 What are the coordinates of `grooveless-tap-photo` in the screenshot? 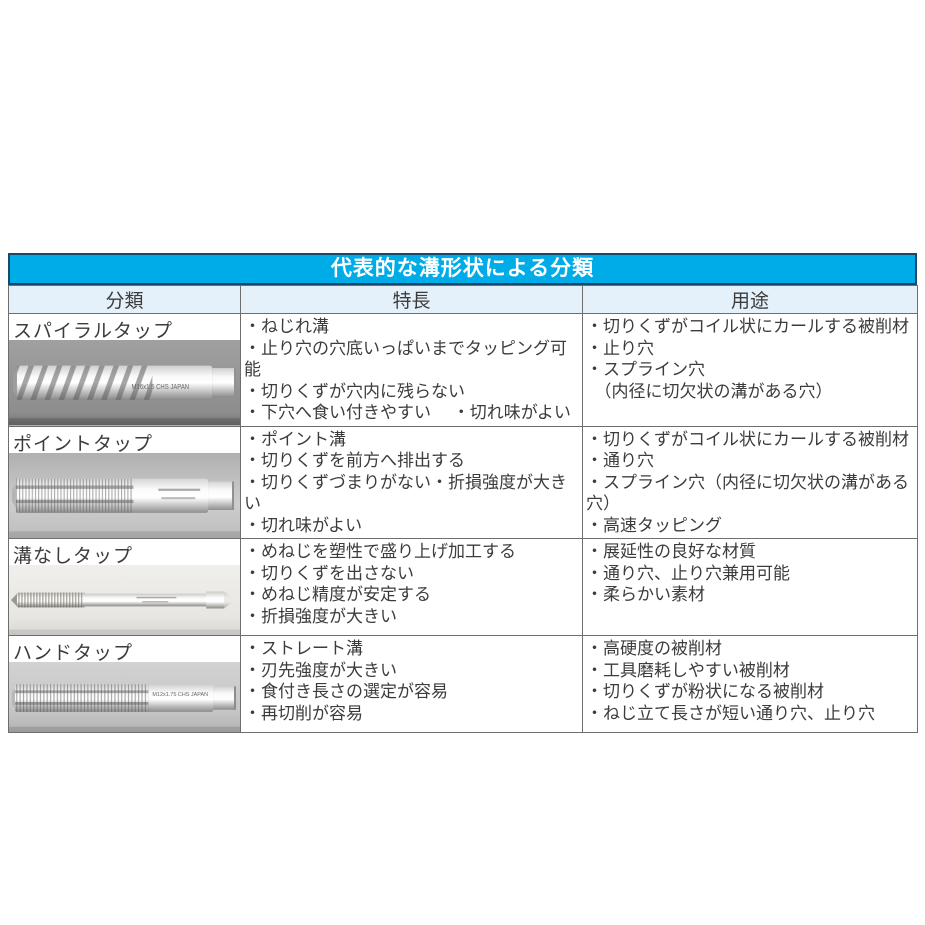 It's located at (124, 600).